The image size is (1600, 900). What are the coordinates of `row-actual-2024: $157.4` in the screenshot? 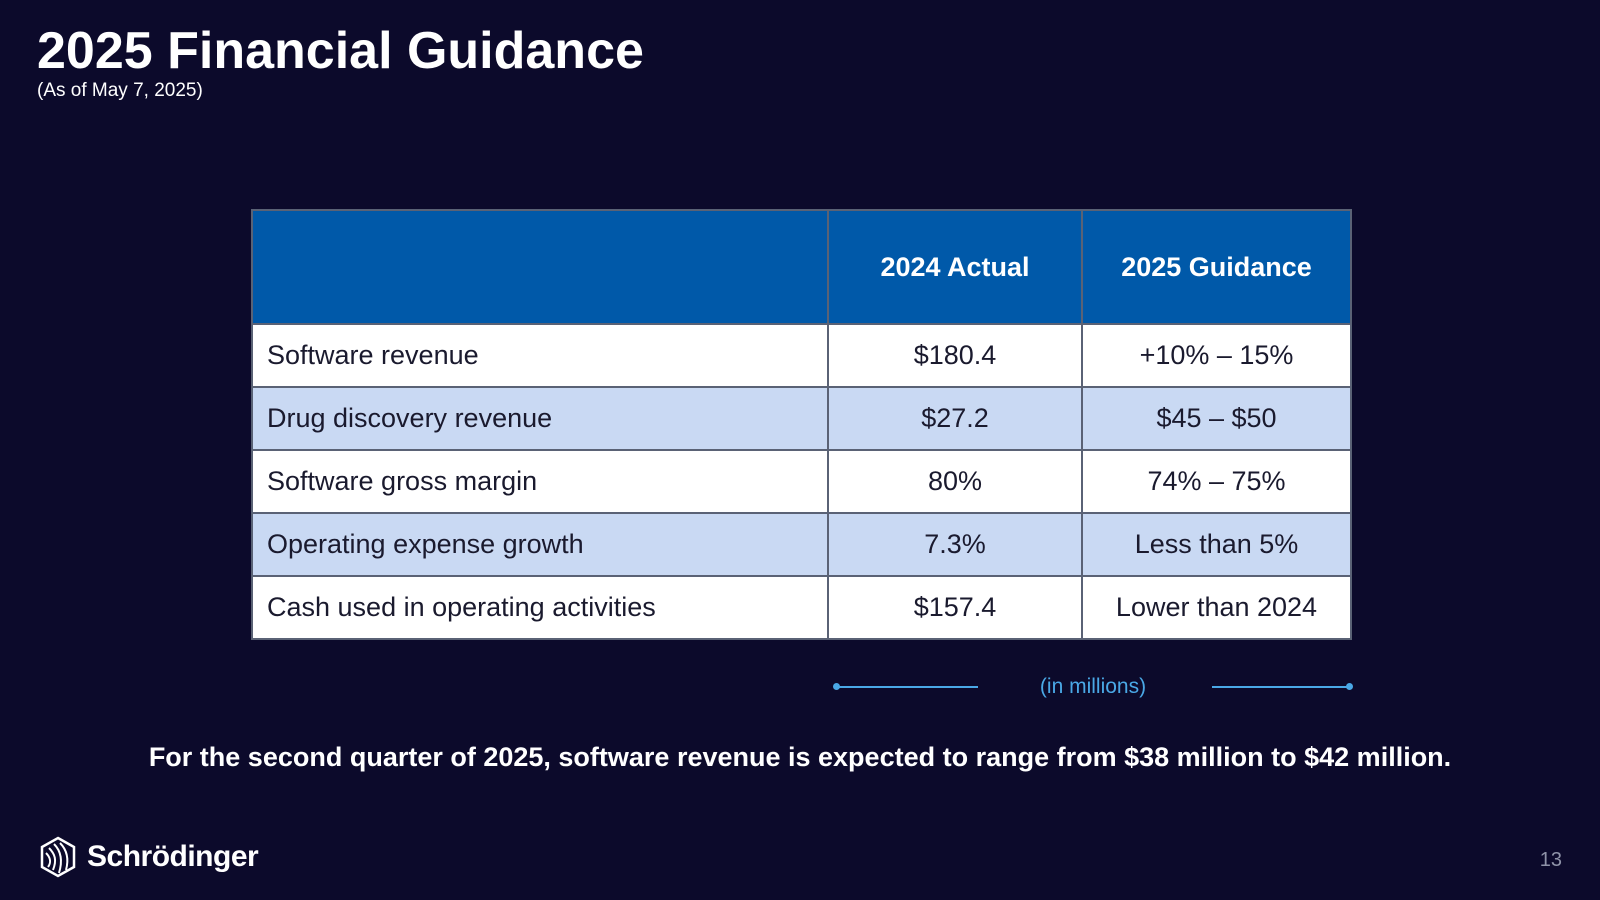 It's located at (955, 607).